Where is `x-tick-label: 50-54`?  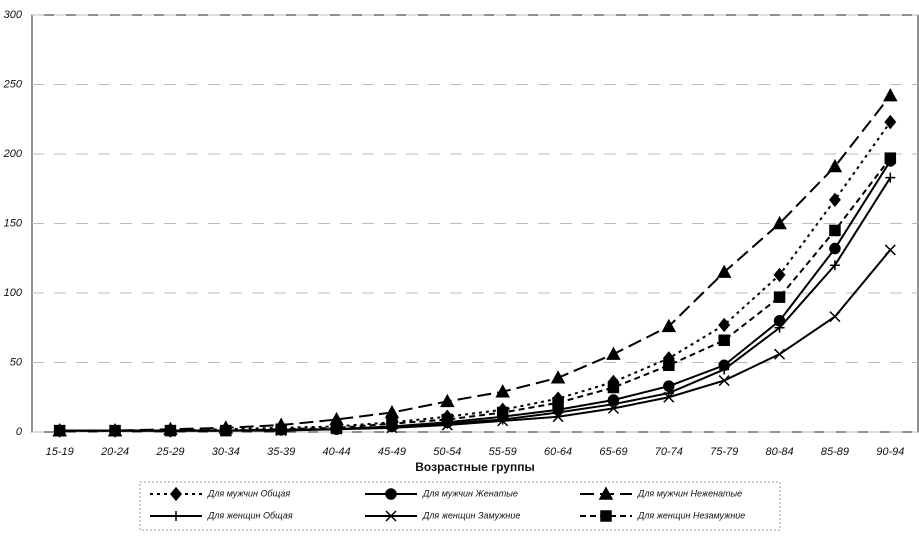 x-tick-label: 50-54 is located at coordinates (447, 452).